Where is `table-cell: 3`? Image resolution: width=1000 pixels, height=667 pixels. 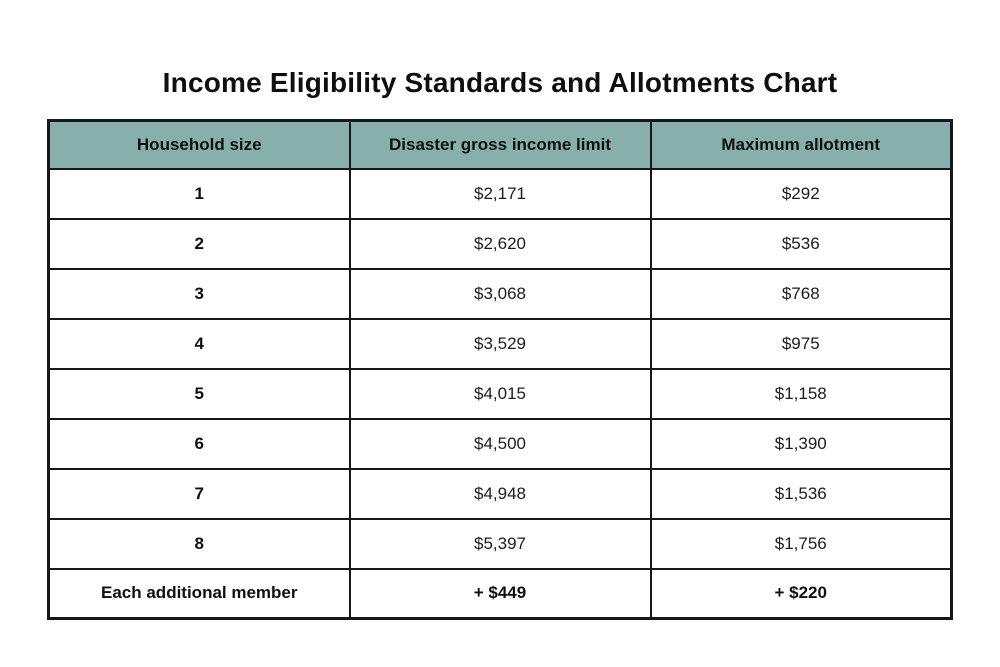
table-cell: 3 is located at coordinates (199, 293).